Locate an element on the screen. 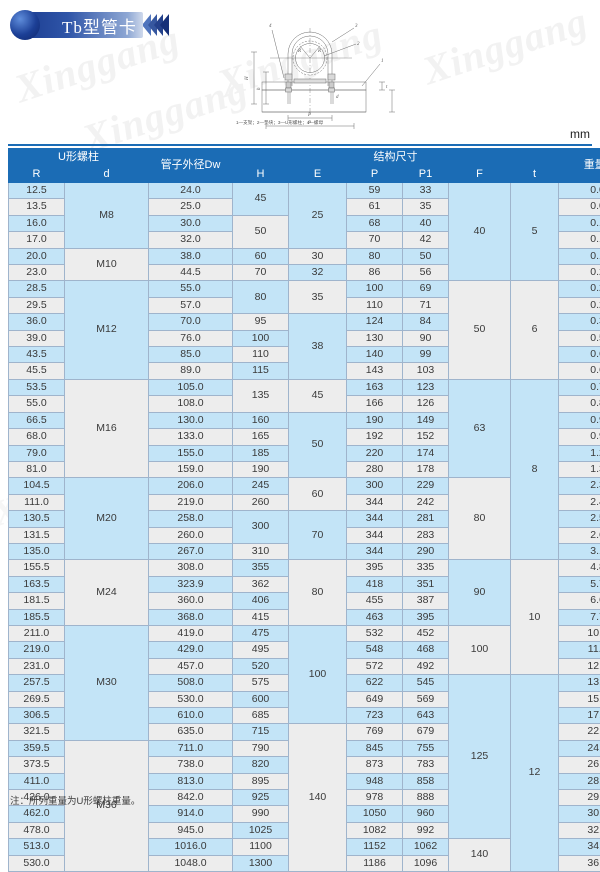 The height and width of the screenshot is (872, 600). cell-P: 86 is located at coordinates (375, 273).